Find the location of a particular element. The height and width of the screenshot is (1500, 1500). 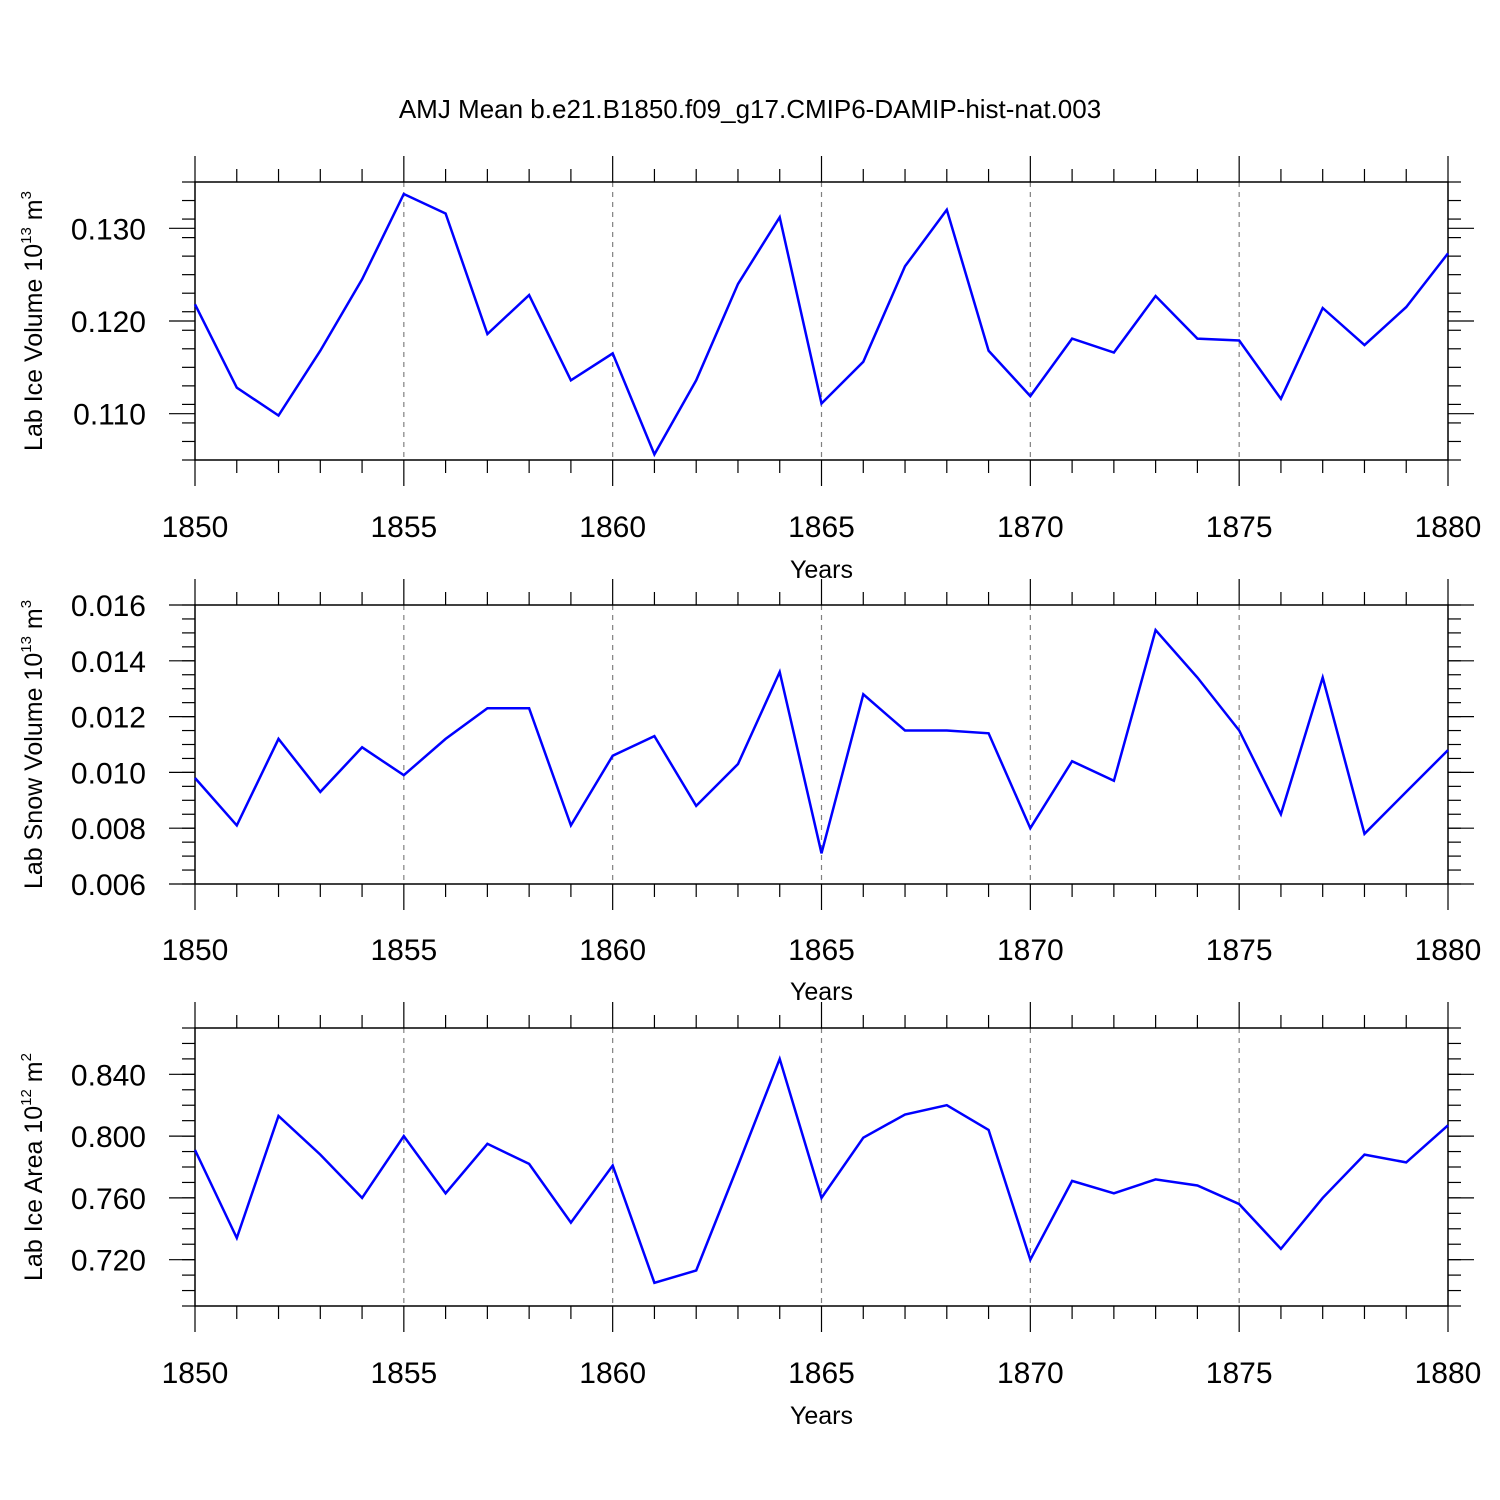

y-tick-label: 0.012 is located at coordinates (108, 718).